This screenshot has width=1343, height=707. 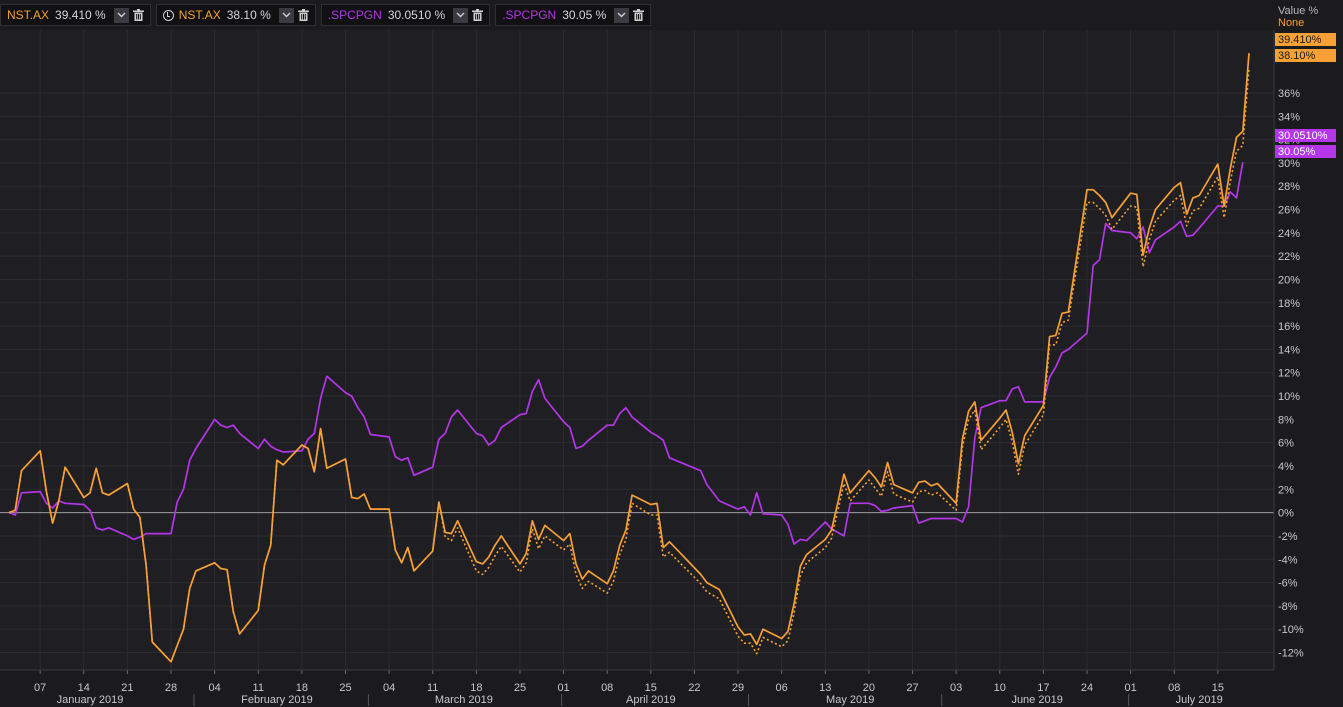 I want to click on last-value-tag-nst: 39.410%, so click(x=1300, y=40).